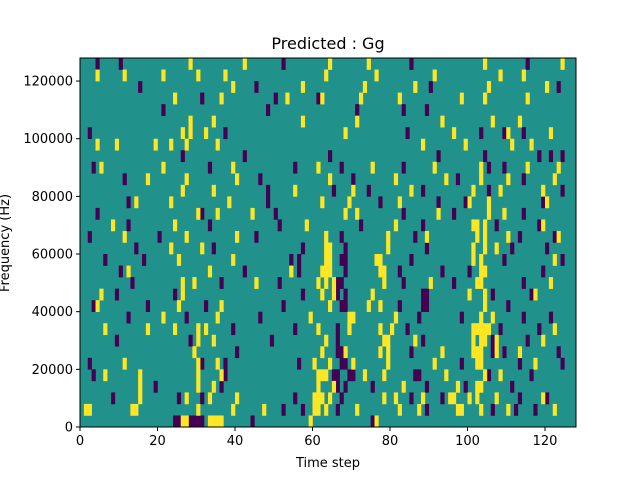 Image resolution: width=640 pixels, height=480 pixels. I want to click on x-tick-label: 60, so click(312, 441).